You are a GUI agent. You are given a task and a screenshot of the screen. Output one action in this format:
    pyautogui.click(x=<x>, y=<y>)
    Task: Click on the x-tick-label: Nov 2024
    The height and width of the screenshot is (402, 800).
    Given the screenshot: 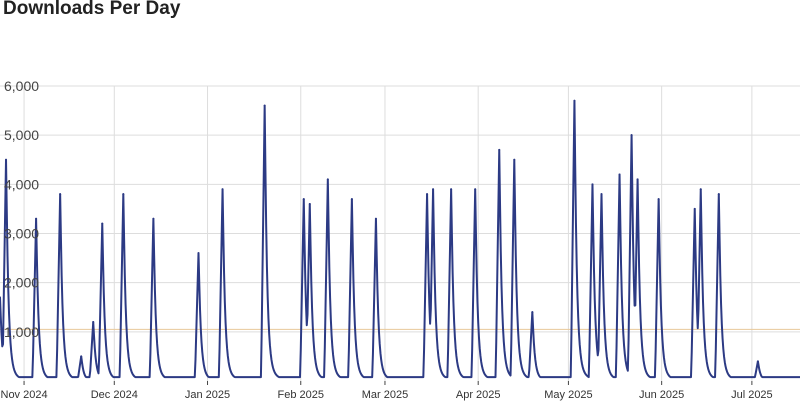 What is the action you would take?
    pyautogui.click(x=24, y=395)
    